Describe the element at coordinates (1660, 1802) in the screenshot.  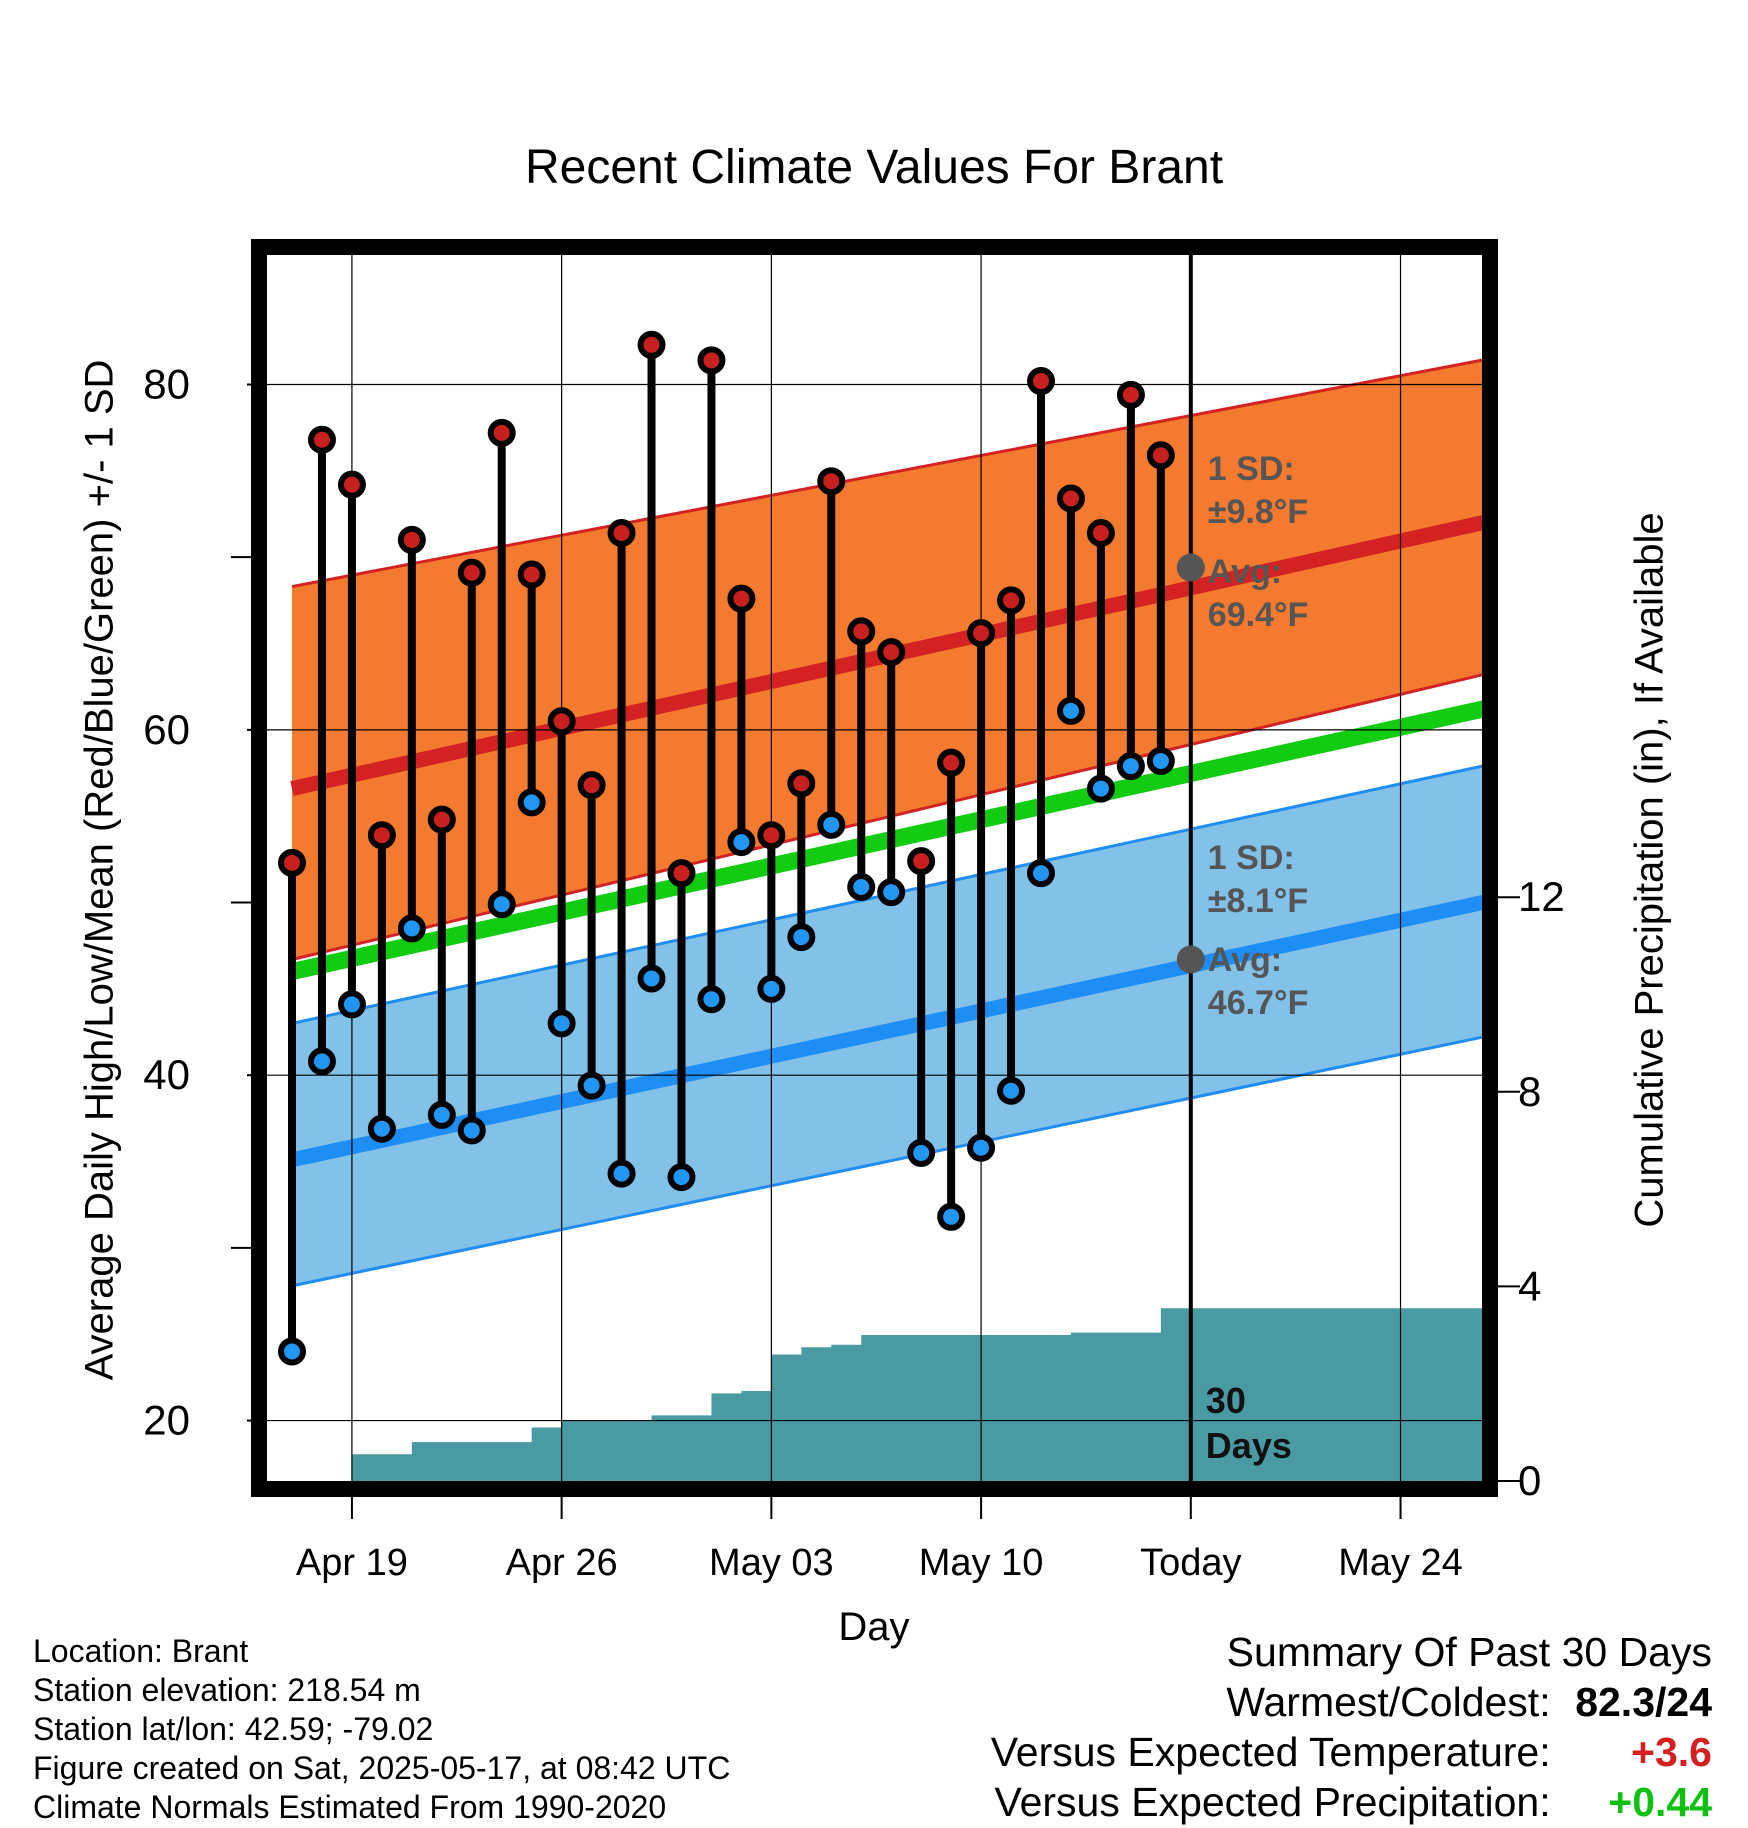
I see `precip-anomaly-value: +0.44` at that location.